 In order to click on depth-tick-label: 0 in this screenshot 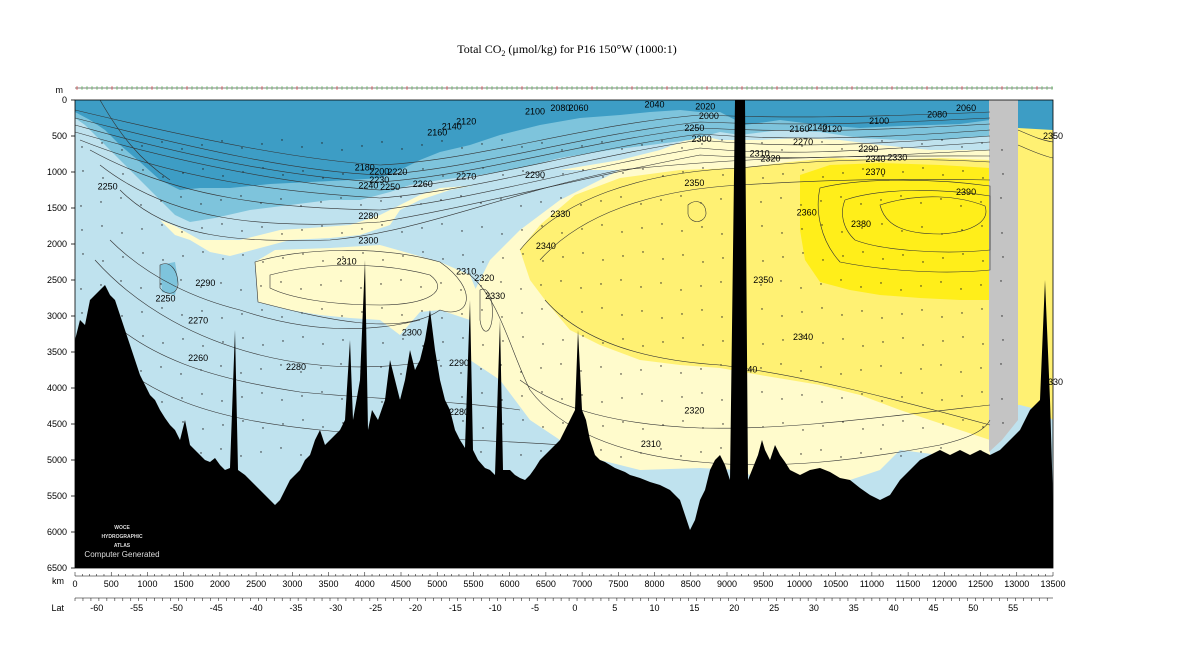, I will do `click(64, 100)`.